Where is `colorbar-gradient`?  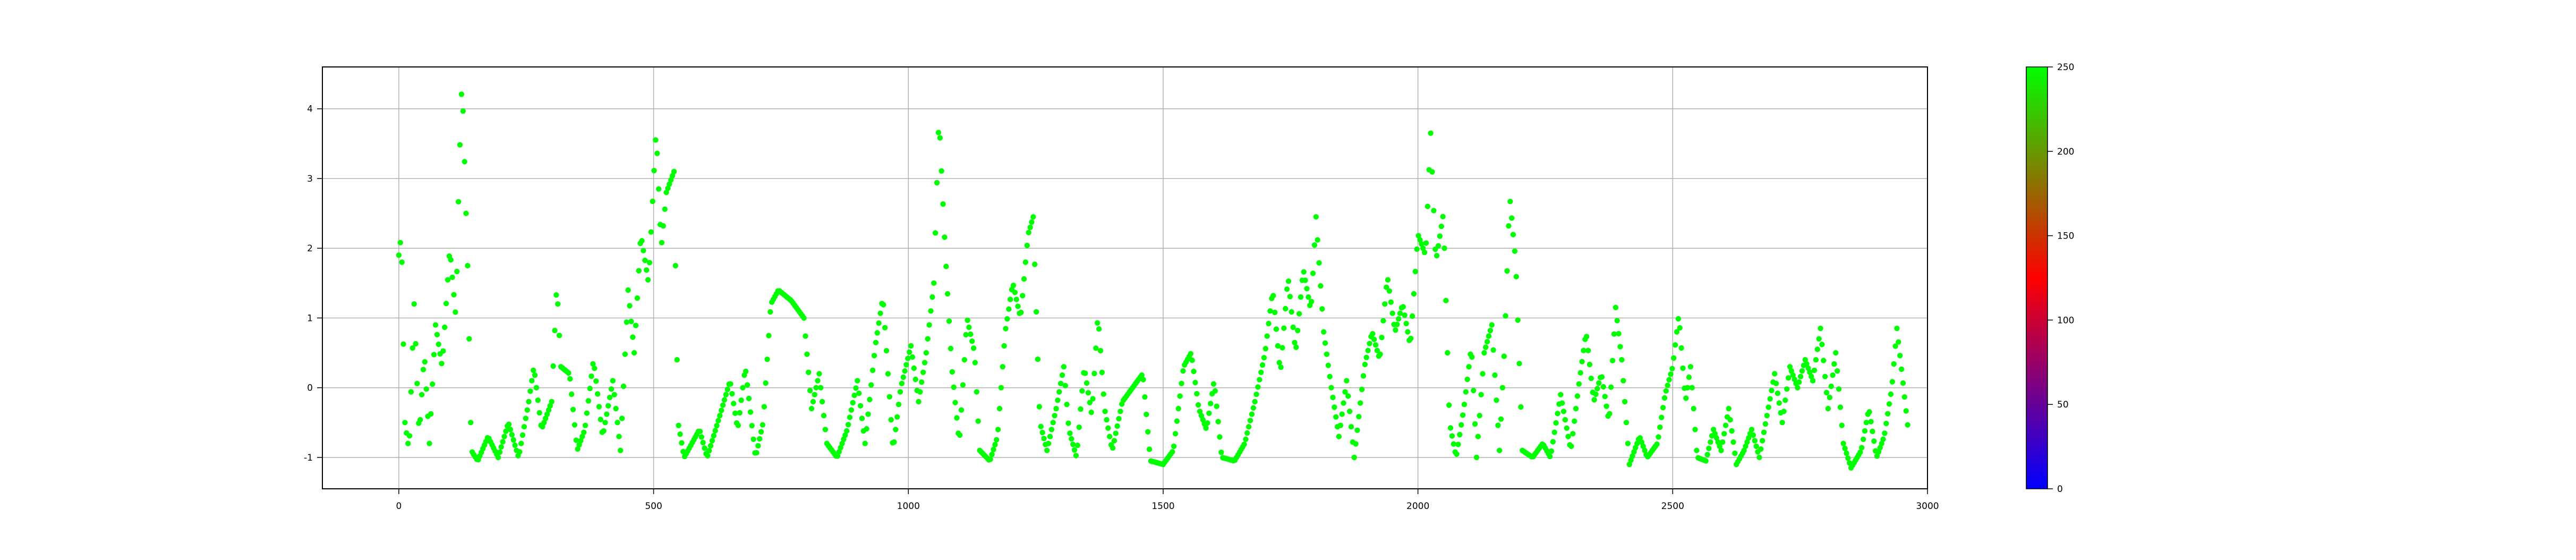 colorbar-gradient is located at coordinates (2037, 277).